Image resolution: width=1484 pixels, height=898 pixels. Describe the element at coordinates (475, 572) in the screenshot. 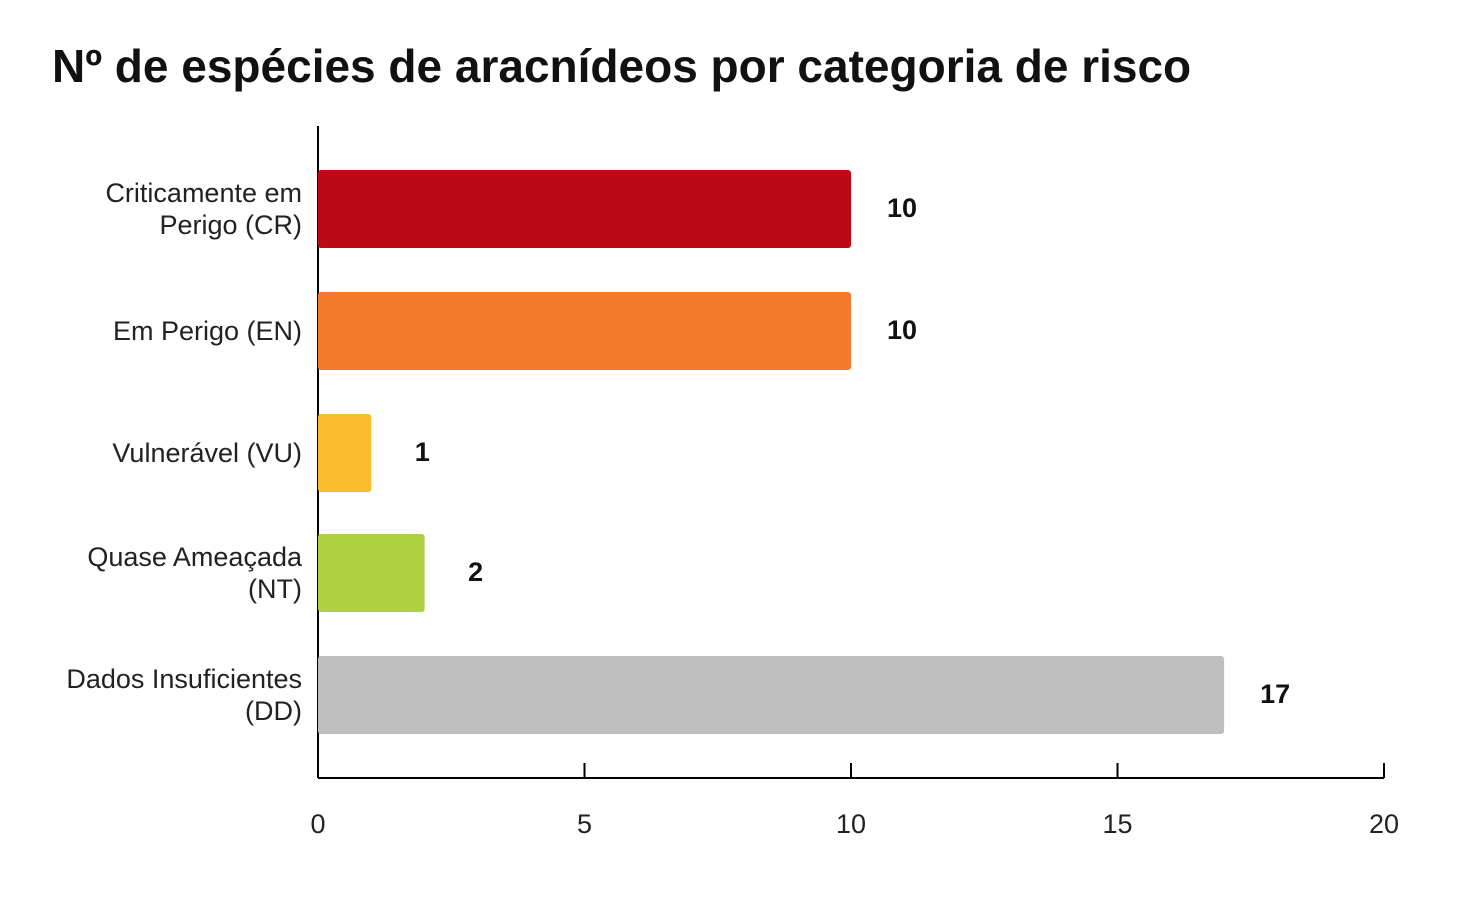

I see `data-label: 2` at that location.